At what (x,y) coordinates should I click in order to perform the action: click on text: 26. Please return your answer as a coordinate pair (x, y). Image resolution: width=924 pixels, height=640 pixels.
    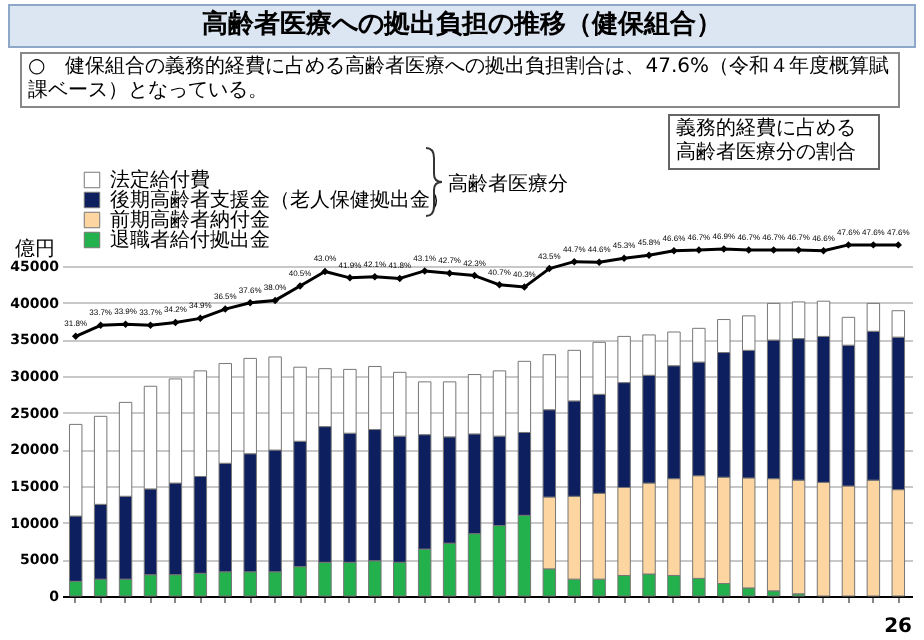
    Looking at the image, I should click on (898, 627).